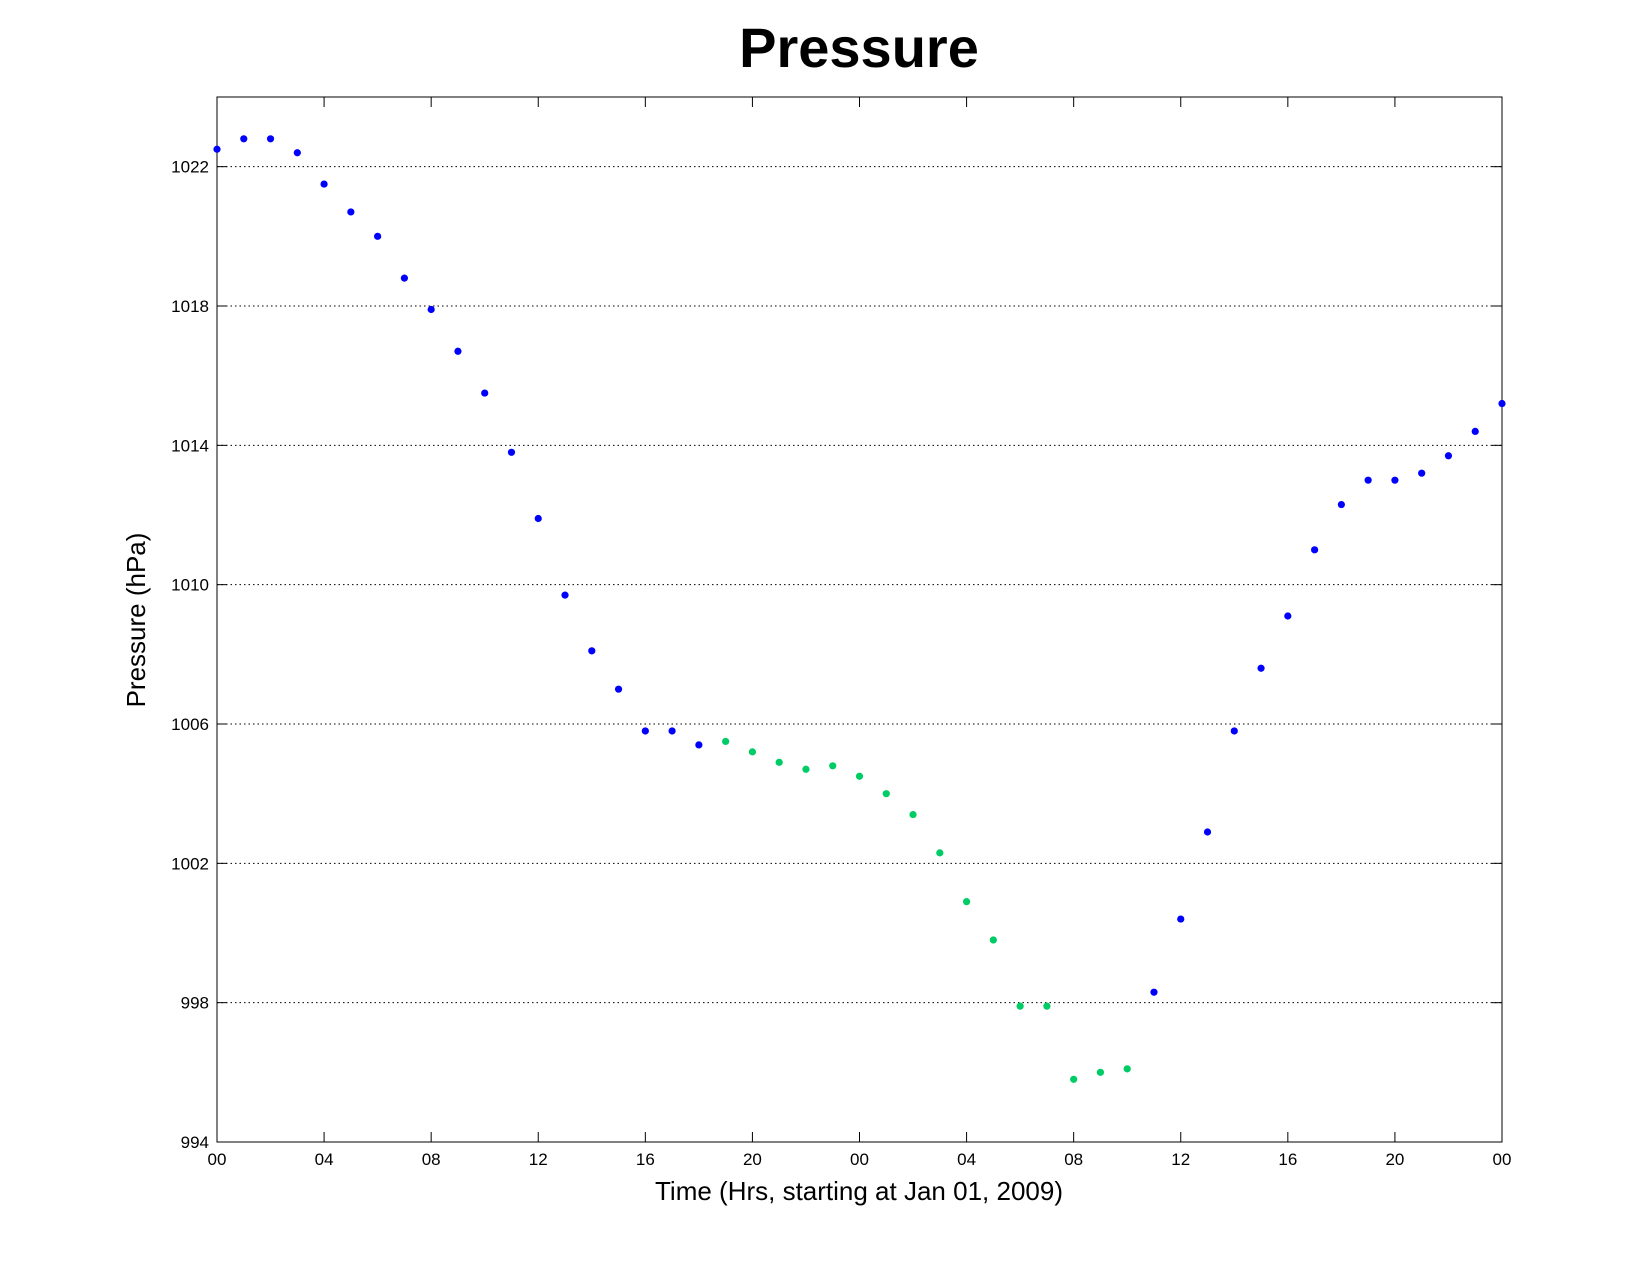 The height and width of the screenshot is (1275, 1650). Describe the element at coordinates (190, 655) in the screenshot. I see `y-tick-labels: 994 998 1002 1006 1010 1014 1018 1022` at that location.